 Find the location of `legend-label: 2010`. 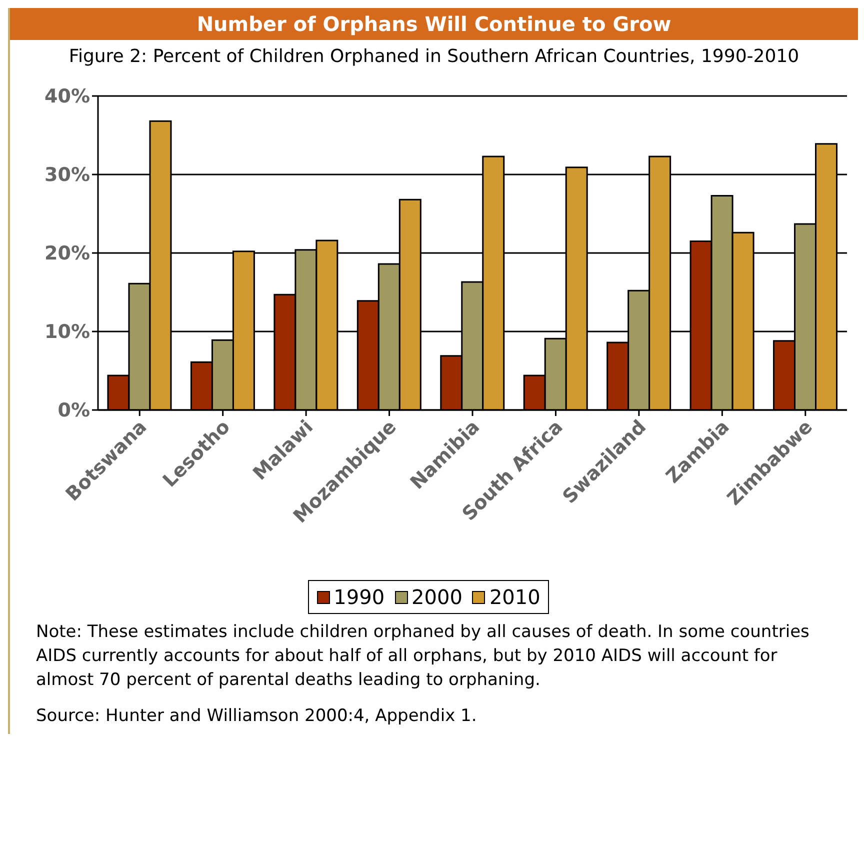

legend-label: 2010 is located at coordinates (514, 597).